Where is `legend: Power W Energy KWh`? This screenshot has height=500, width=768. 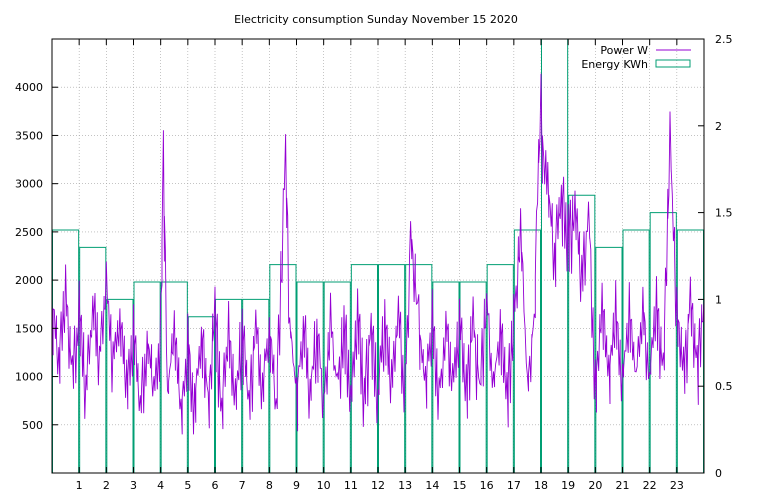 legend: Power W Energy KWh is located at coordinates (636, 57).